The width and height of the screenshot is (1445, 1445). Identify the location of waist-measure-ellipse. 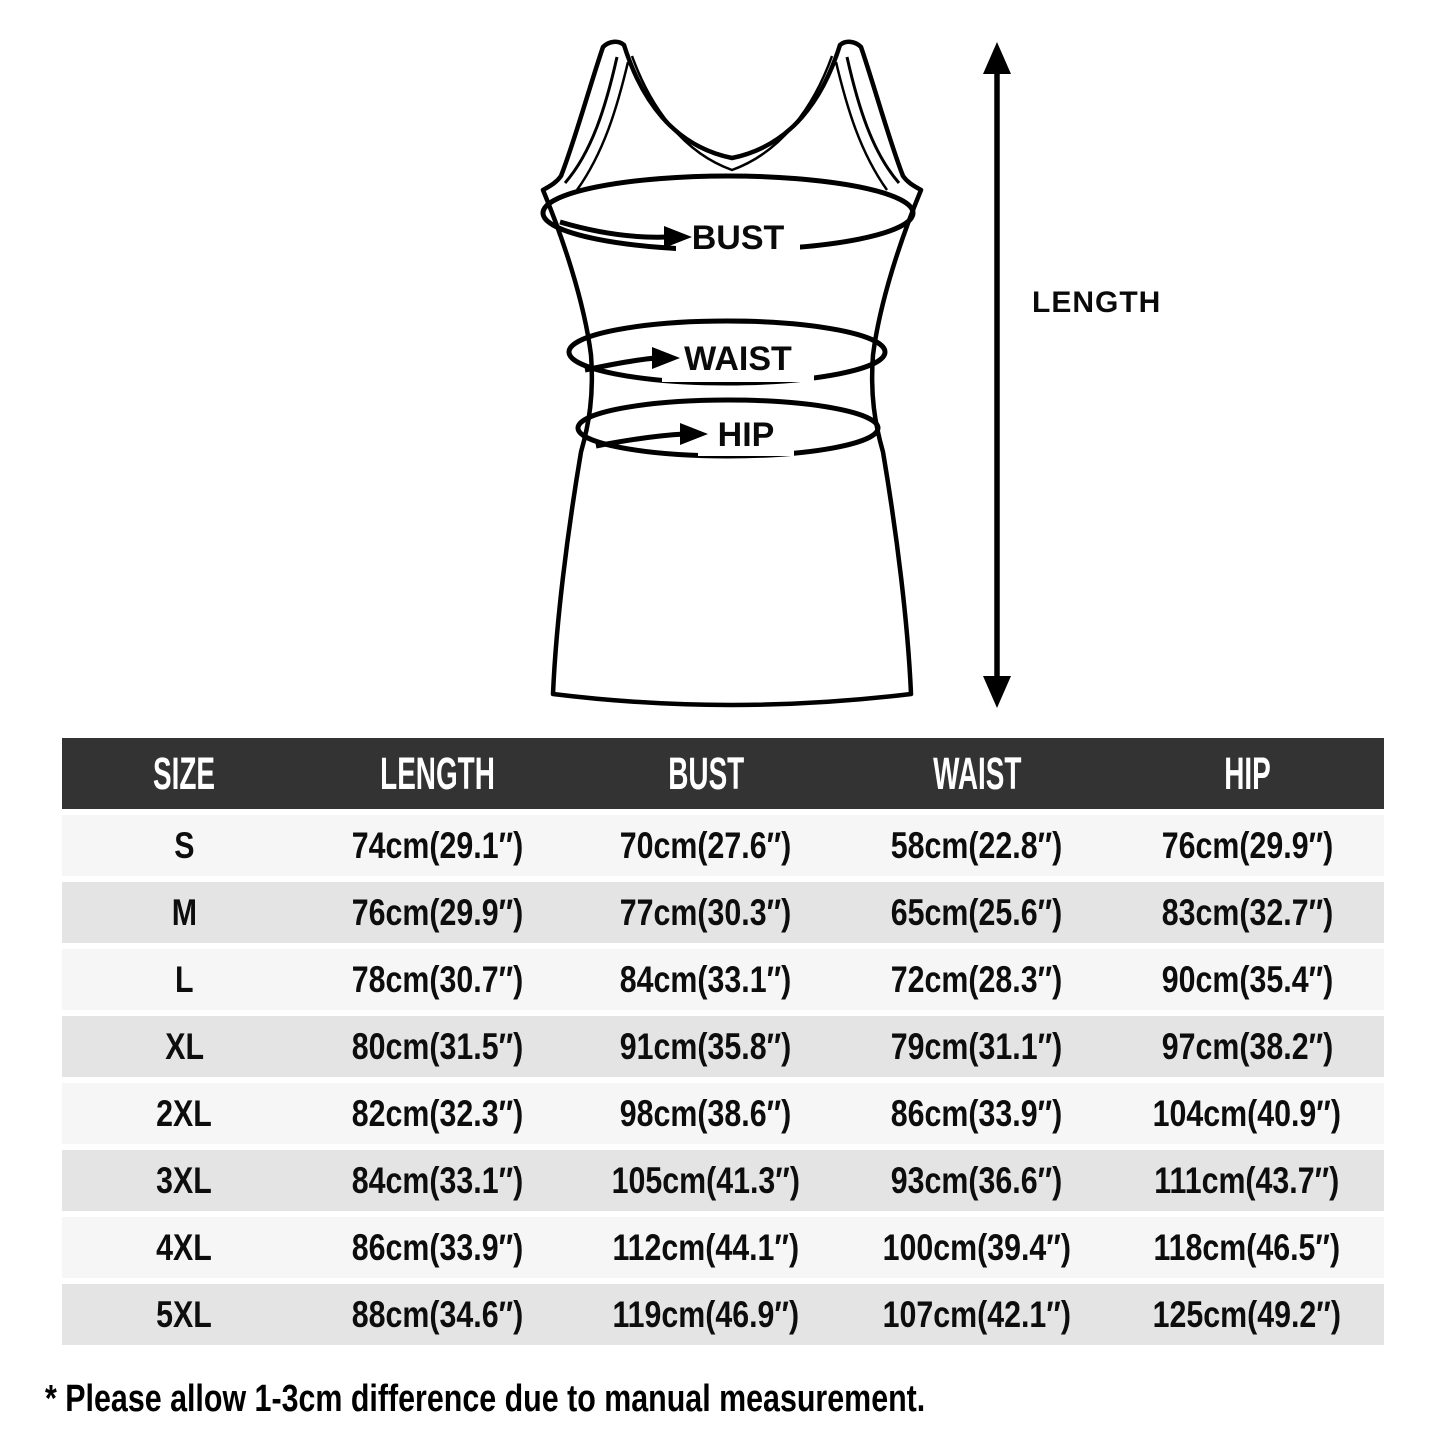
(727, 352).